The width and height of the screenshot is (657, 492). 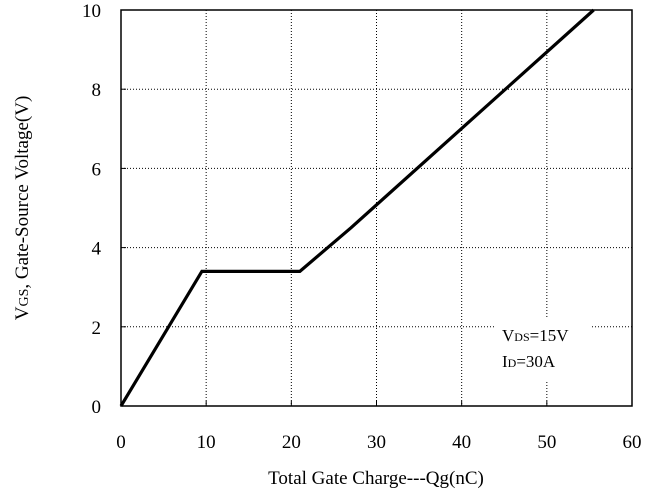 What do you see at coordinates (22, 313) in the screenshot?
I see `y-axis-title-main: V` at bounding box center [22, 313].